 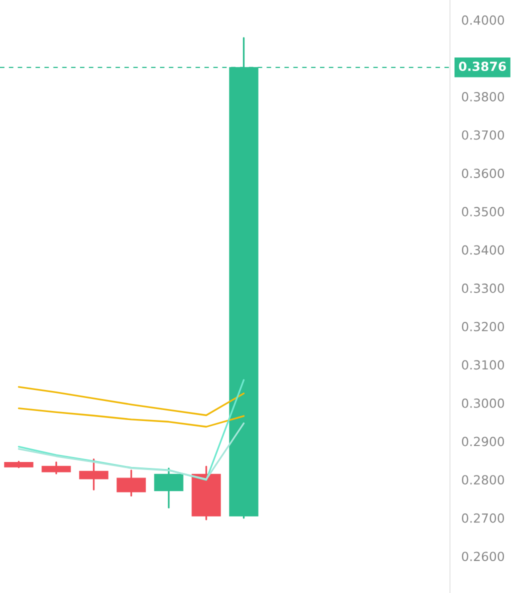 I want to click on y-tick-label: 0.2800, so click(x=483, y=480).